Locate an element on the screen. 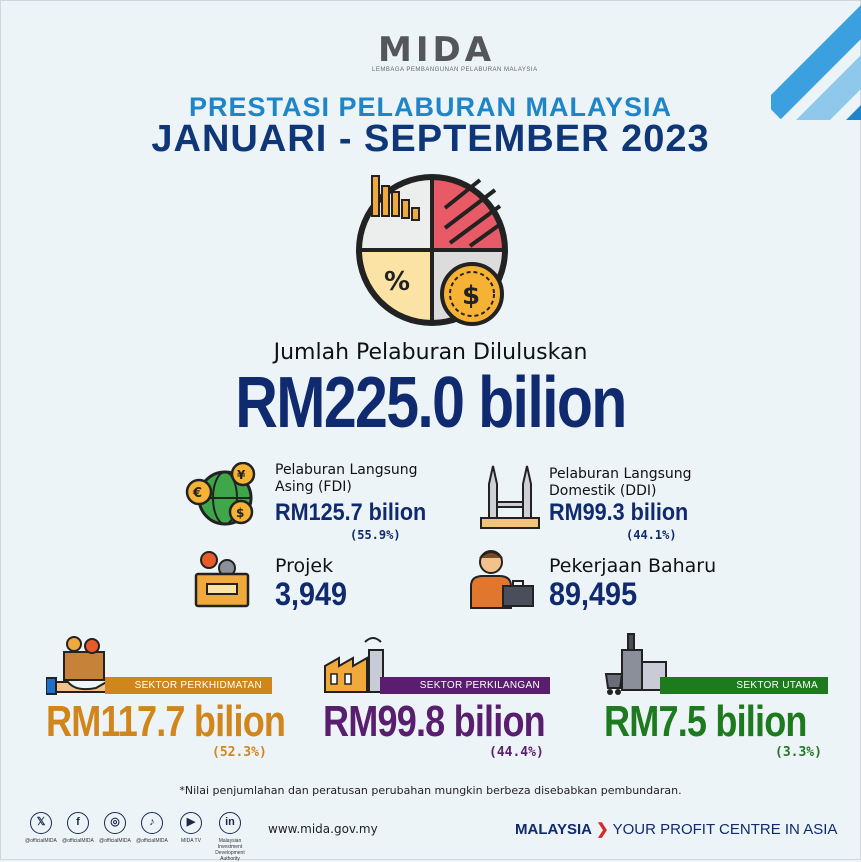 The width and height of the screenshot is (861, 862). service-box-icon is located at coordinates (78, 665).